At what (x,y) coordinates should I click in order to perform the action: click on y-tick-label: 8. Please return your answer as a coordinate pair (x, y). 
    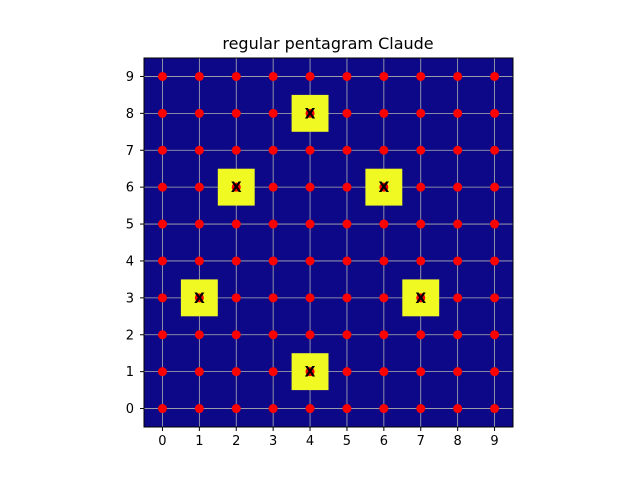
    Looking at the image, I should click on (130, 114).